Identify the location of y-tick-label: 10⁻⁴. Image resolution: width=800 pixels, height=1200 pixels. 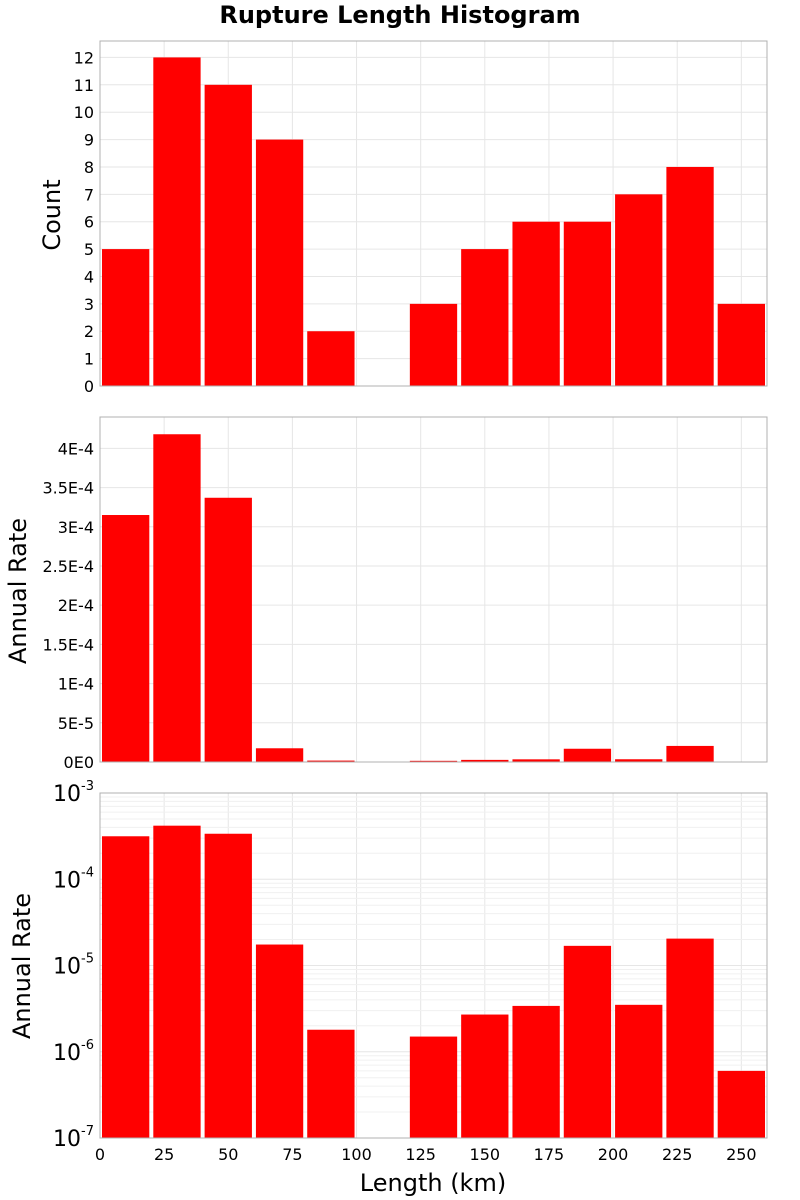
(73, 879).